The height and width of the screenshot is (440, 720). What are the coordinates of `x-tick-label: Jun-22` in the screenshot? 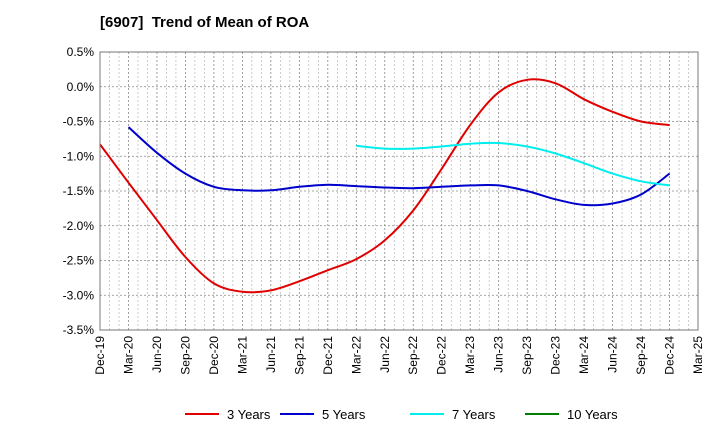 It's located at (385, 354).